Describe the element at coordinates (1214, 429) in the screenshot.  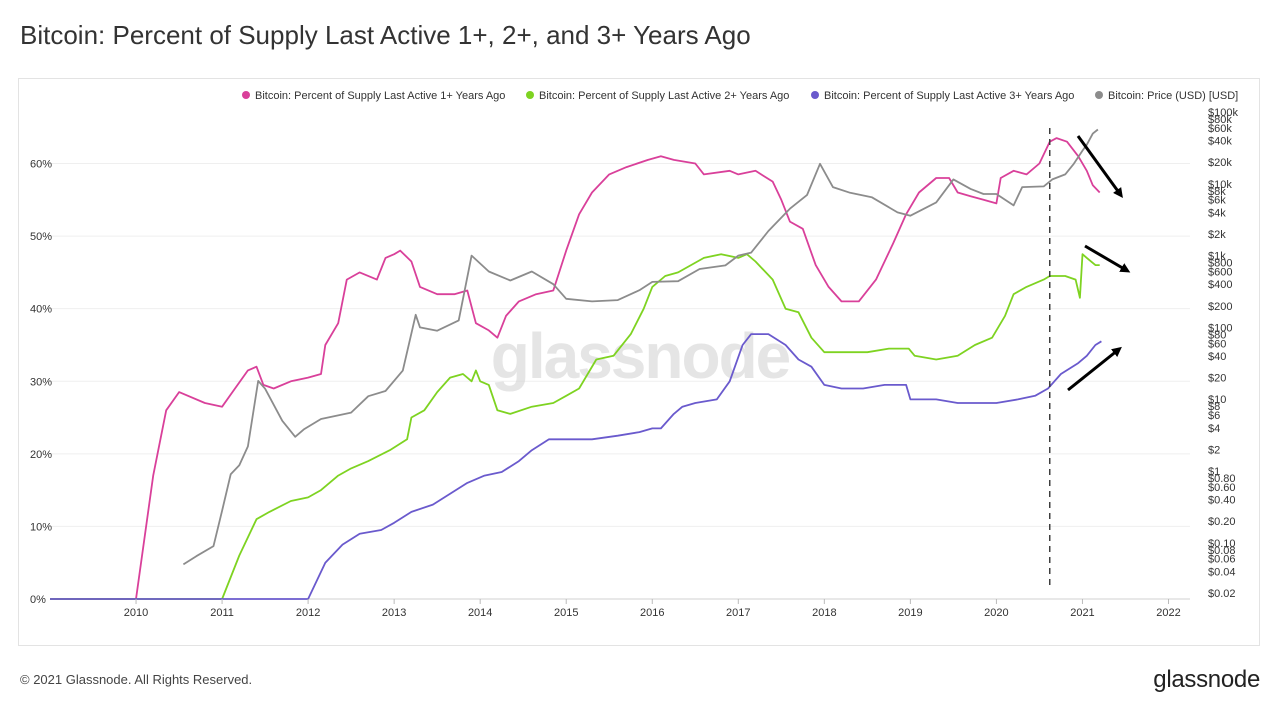
I see `y-right-tick-label: $4` at that location.